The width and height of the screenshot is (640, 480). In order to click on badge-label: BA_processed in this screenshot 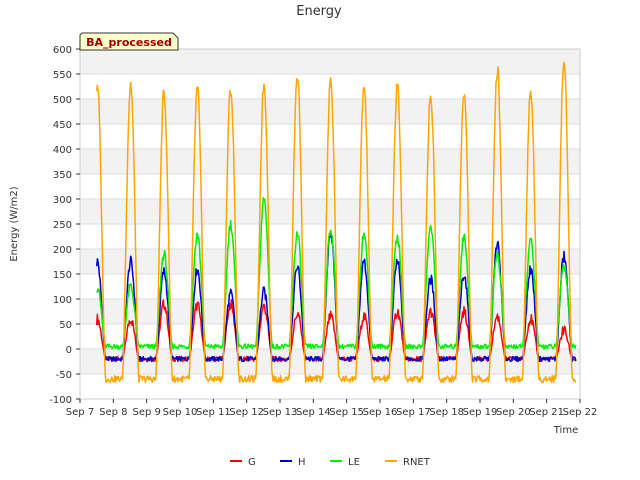, I will do `click(129, 42)`.